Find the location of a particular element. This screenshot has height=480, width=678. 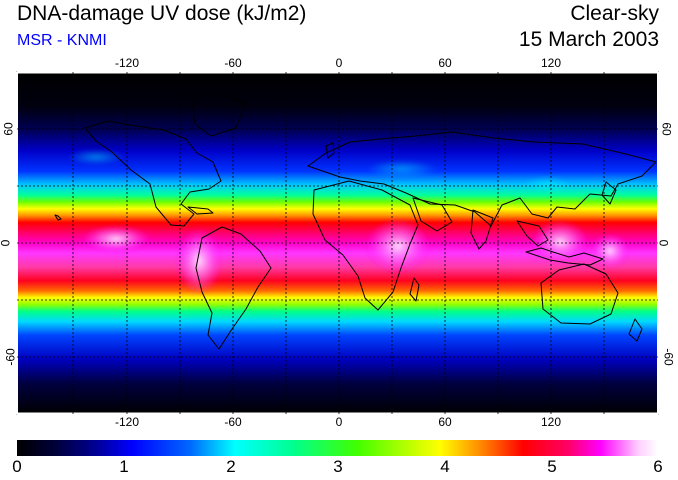

colorbar-tick-5: 5 is located at coordinates (552, 466).